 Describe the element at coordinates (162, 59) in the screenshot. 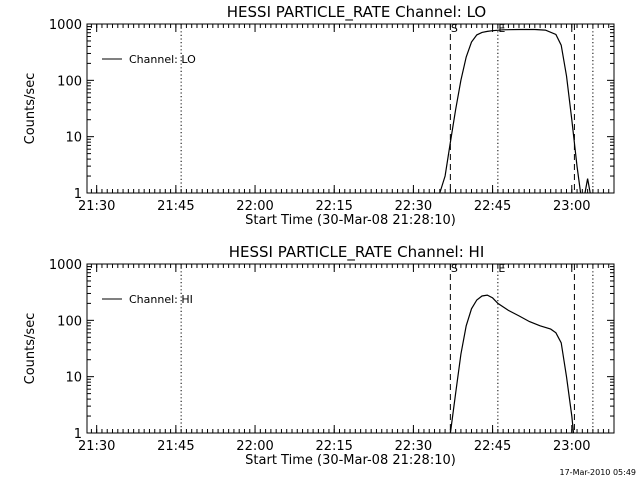

I see `legend-label: Channel: LO` at that location.